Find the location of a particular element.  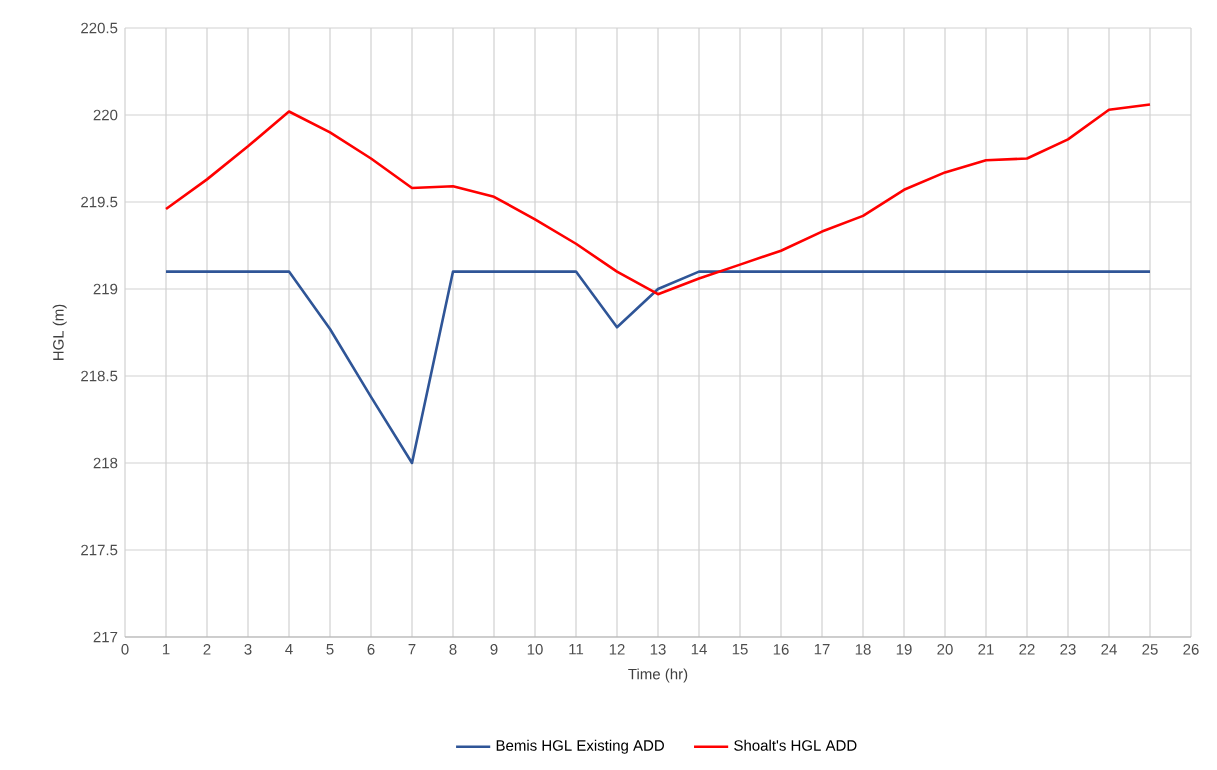

x-tick-label: 8 is located at coordinates (453, 649).